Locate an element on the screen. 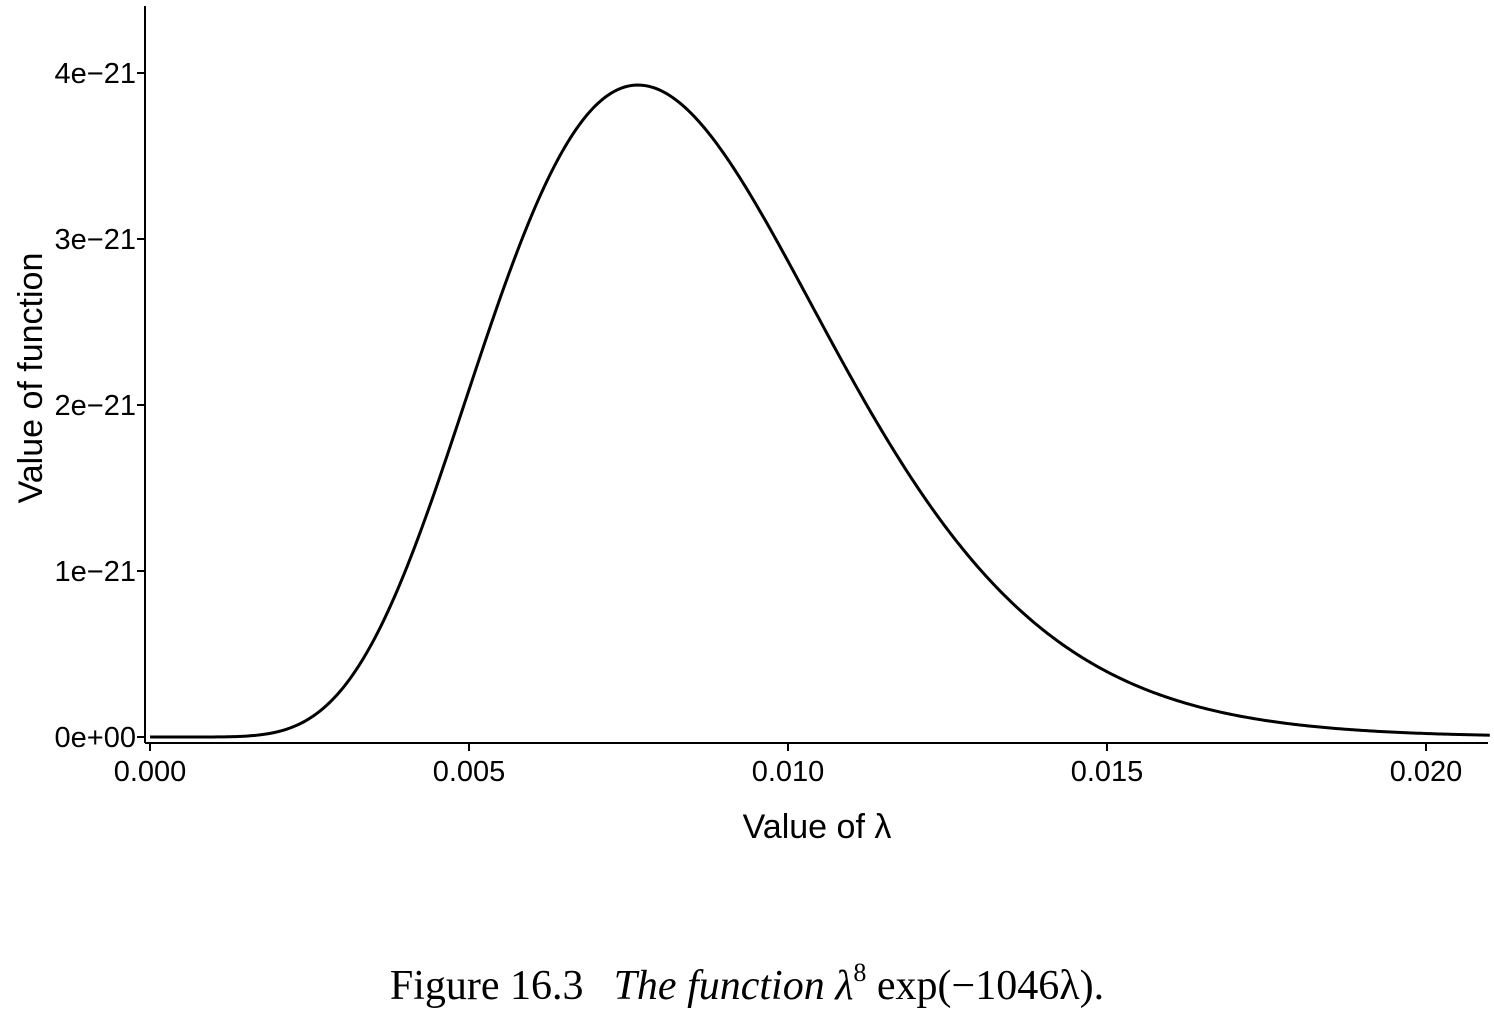  caption-prefix: Figure 16.3 is located at coordinates (486, 986).